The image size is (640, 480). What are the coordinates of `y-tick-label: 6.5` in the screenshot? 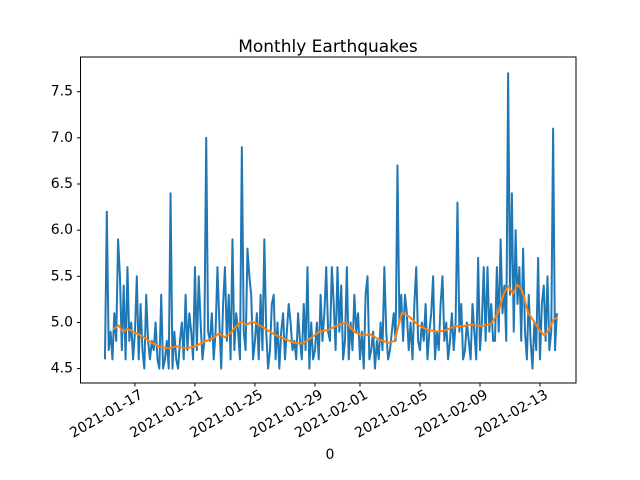 It's located at (62, 184).